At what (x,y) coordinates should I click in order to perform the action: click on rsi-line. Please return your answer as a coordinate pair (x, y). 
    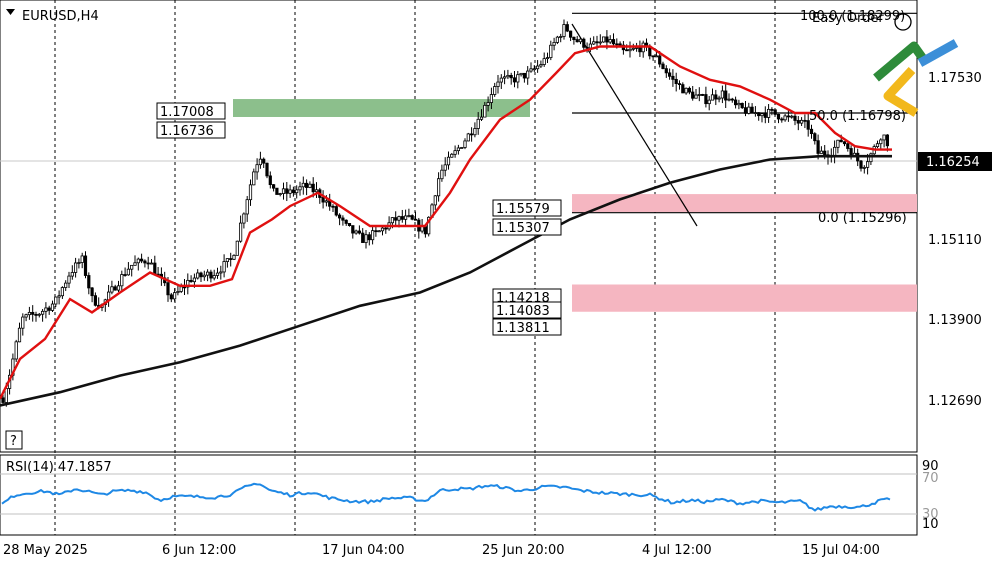
    Looking at the image, I should click on (446, 497).